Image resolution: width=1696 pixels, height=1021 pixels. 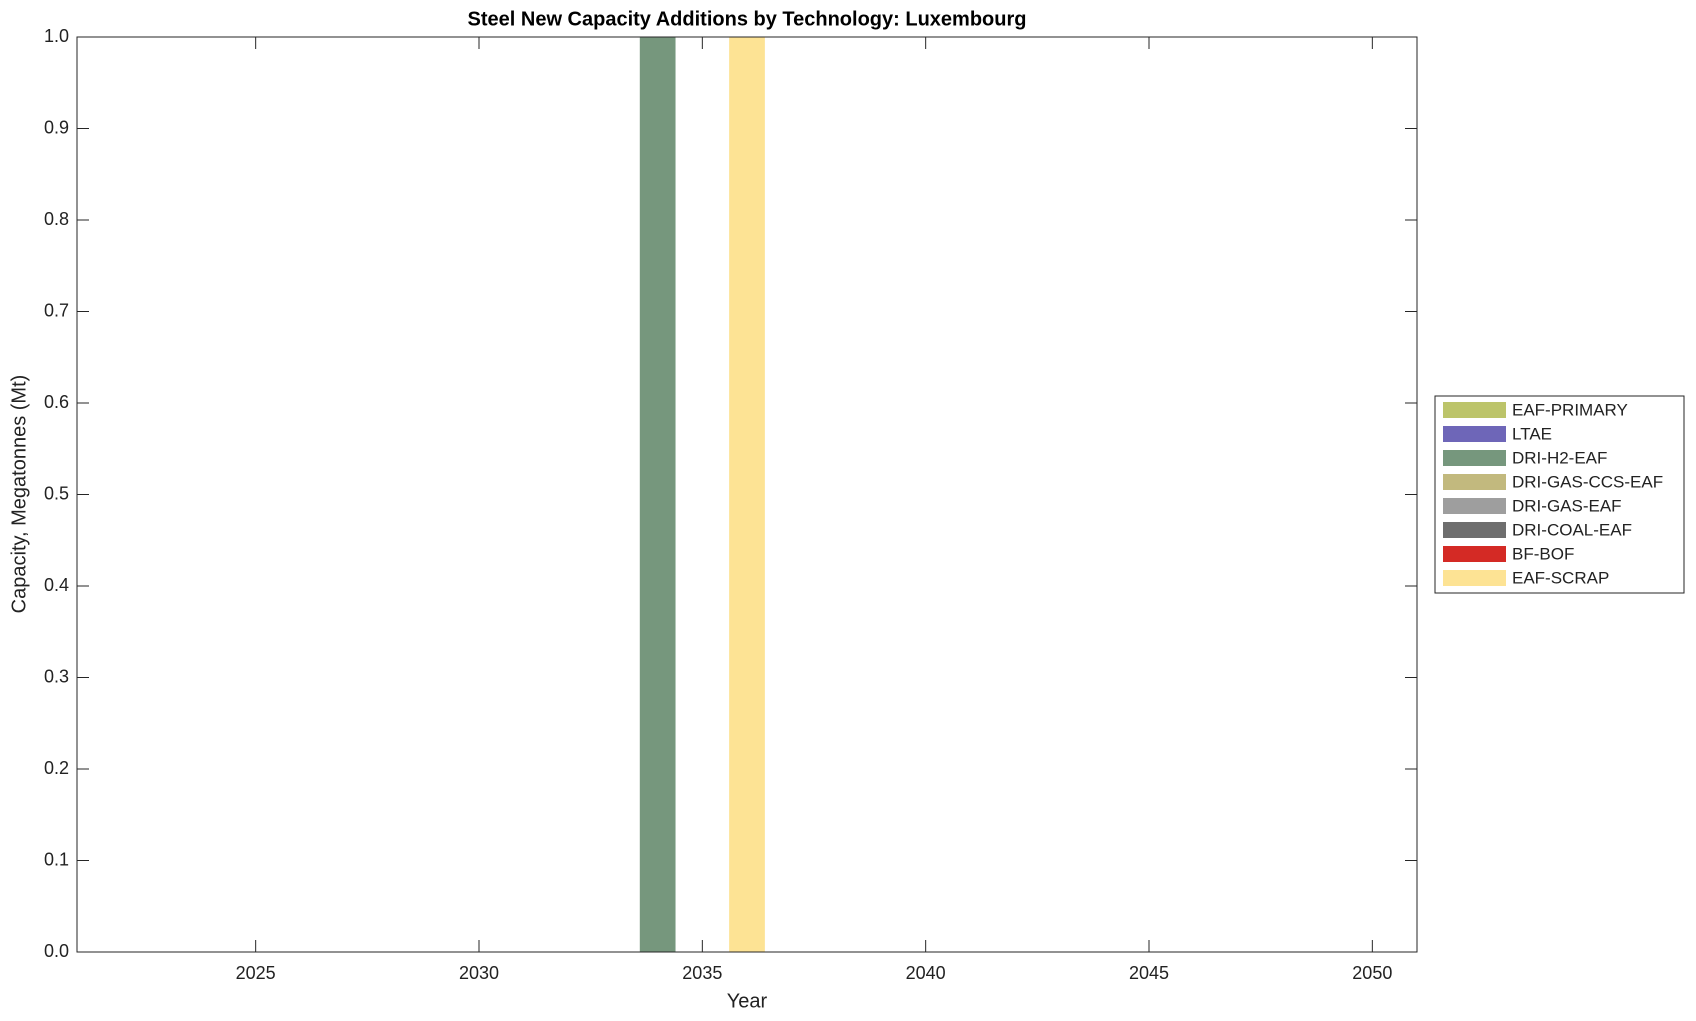 I want to click on legend-label: EAF-SCRAP, so click(x=1560, y=577).